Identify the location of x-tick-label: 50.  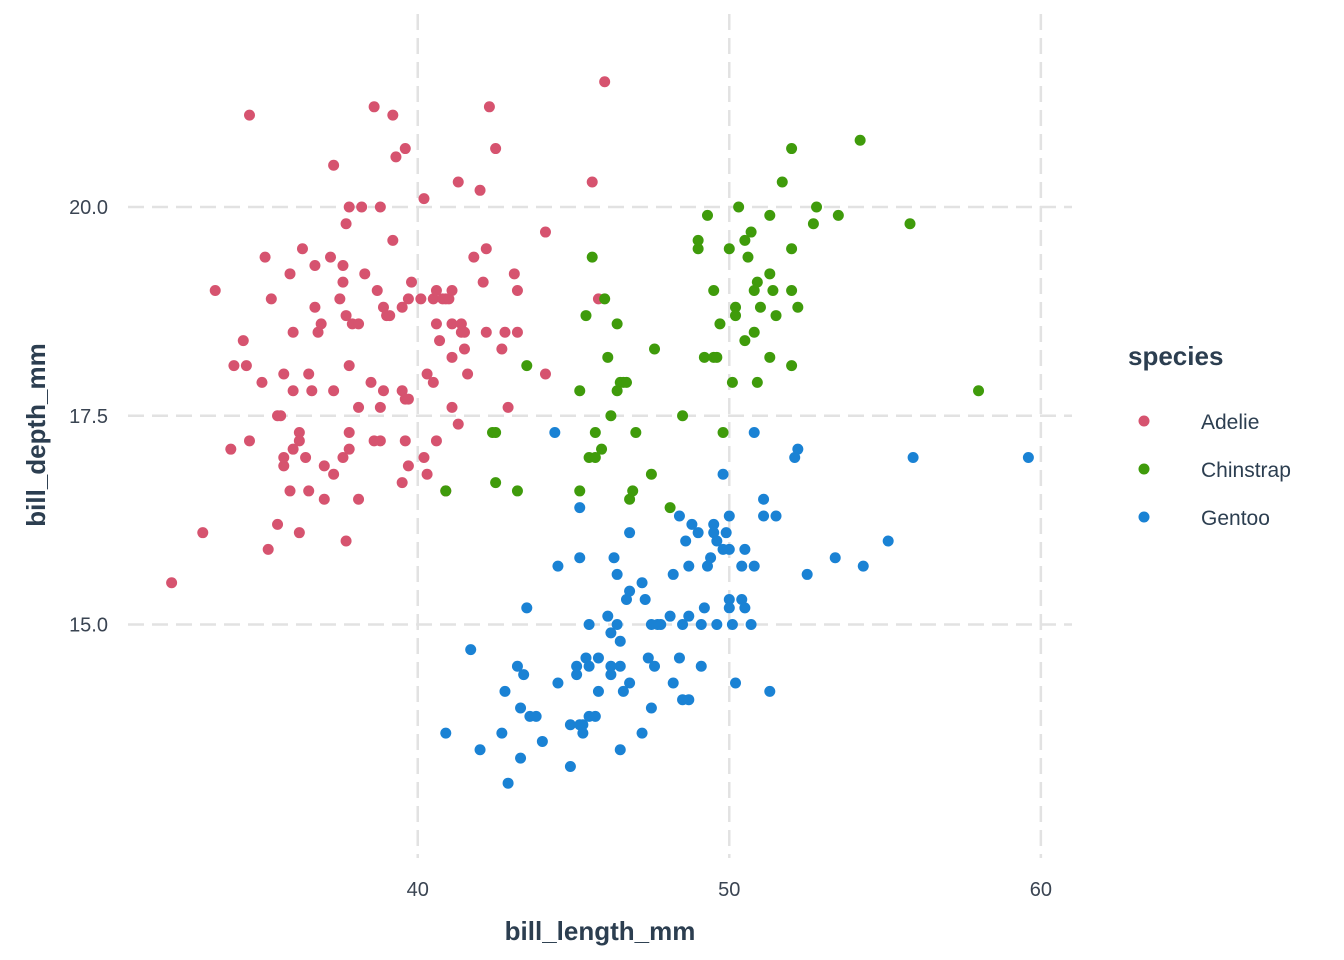
(729, 890).